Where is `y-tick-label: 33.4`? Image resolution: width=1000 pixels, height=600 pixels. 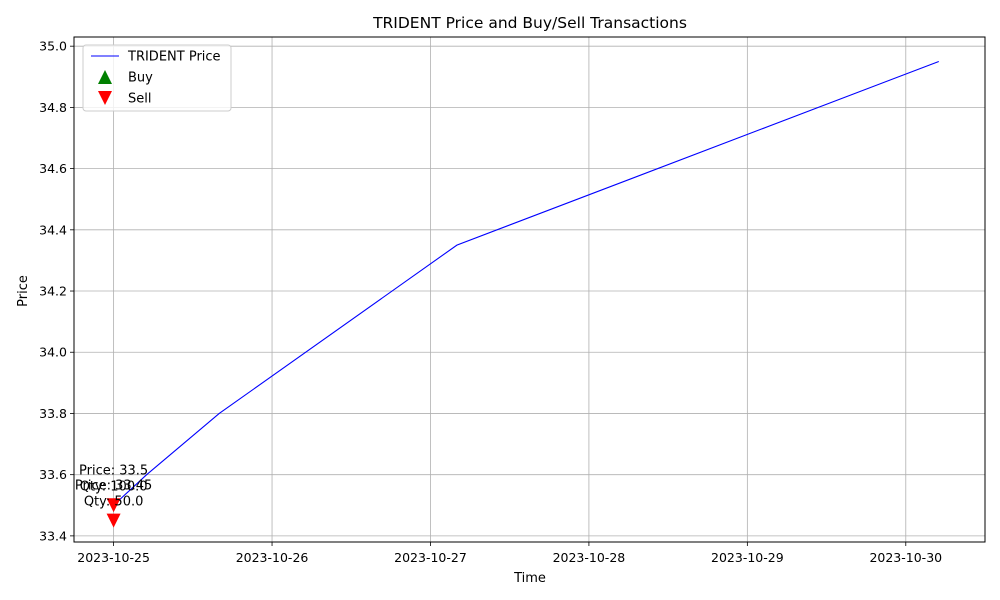 y-tick-label: 33.4 is located at coordinates (53, 535).